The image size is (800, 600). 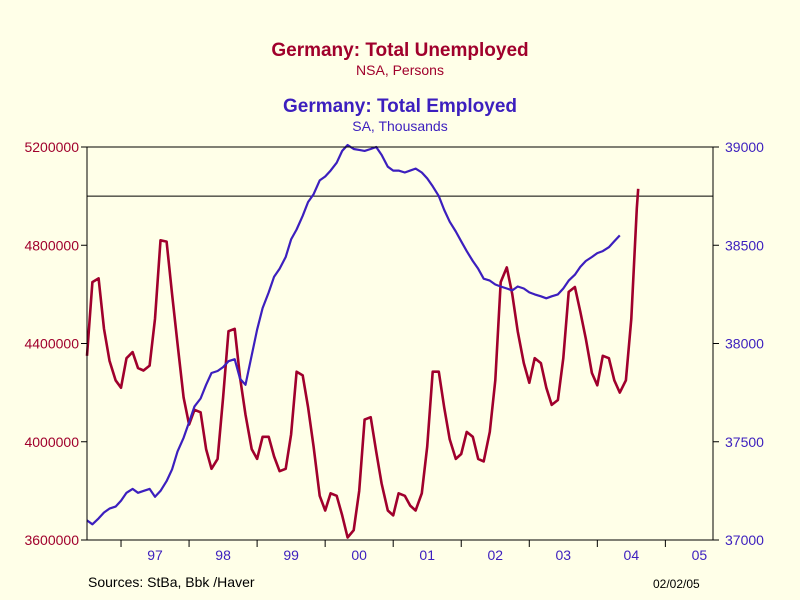 I want to click on left-tick-label: 4800000, so click(x=51, y=245).